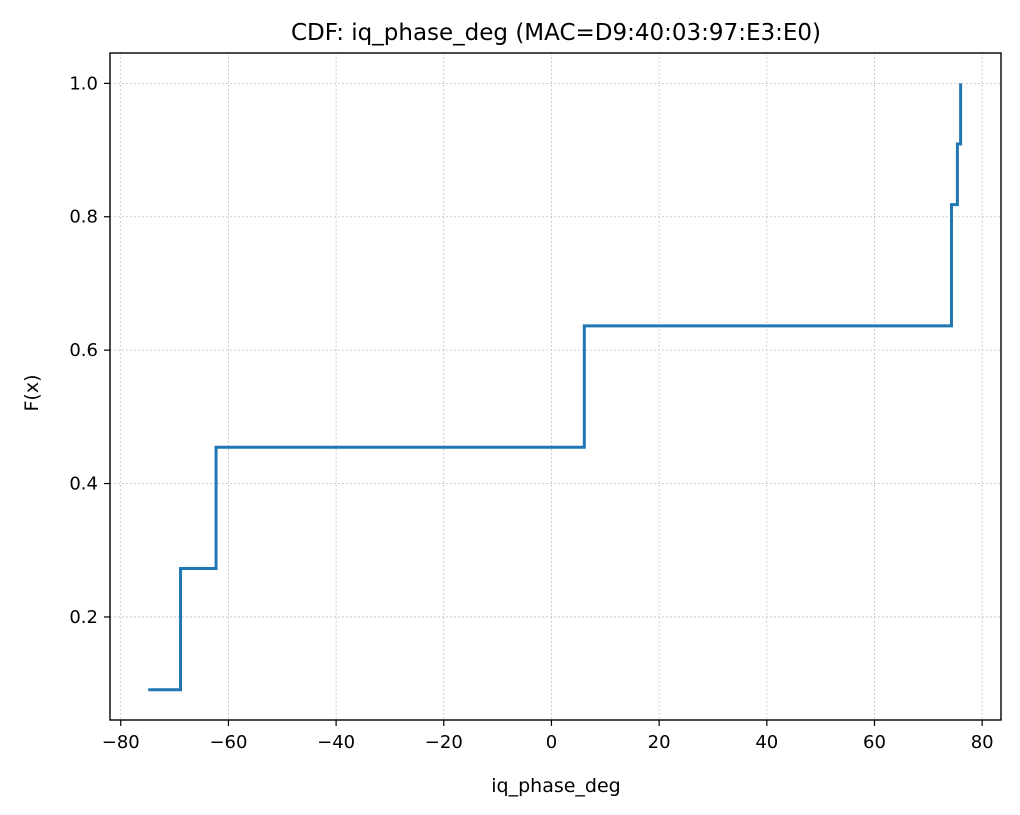 Image resolution: width=1020 pixels, height=815 pixels. Describe the element at coordinates (659, 742) in the screenshot. I see `x-tick-label: 20` at that location.